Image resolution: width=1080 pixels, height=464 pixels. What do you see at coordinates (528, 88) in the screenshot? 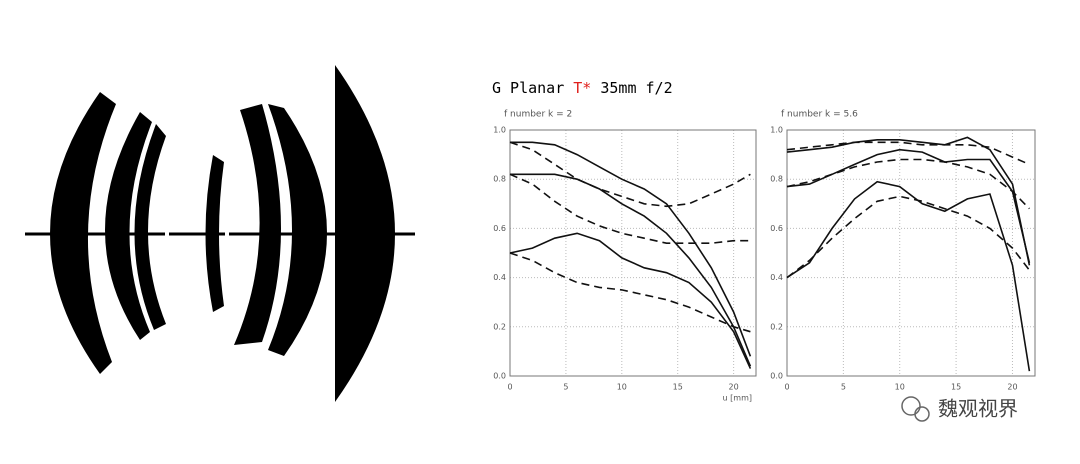
I see `title-brand: G Planar` at bounding box center [528, 88].